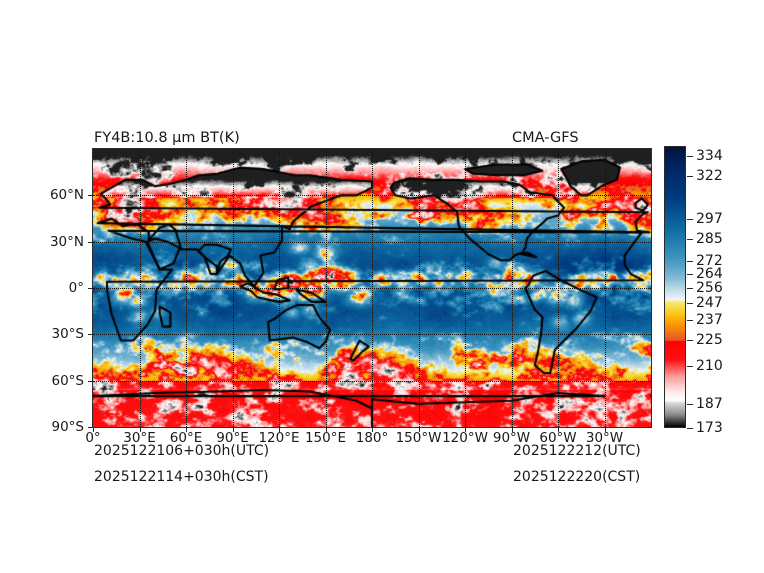 The image size is (764, 573). I want to click on model-label: CMA-GFS, so click(545, 138).